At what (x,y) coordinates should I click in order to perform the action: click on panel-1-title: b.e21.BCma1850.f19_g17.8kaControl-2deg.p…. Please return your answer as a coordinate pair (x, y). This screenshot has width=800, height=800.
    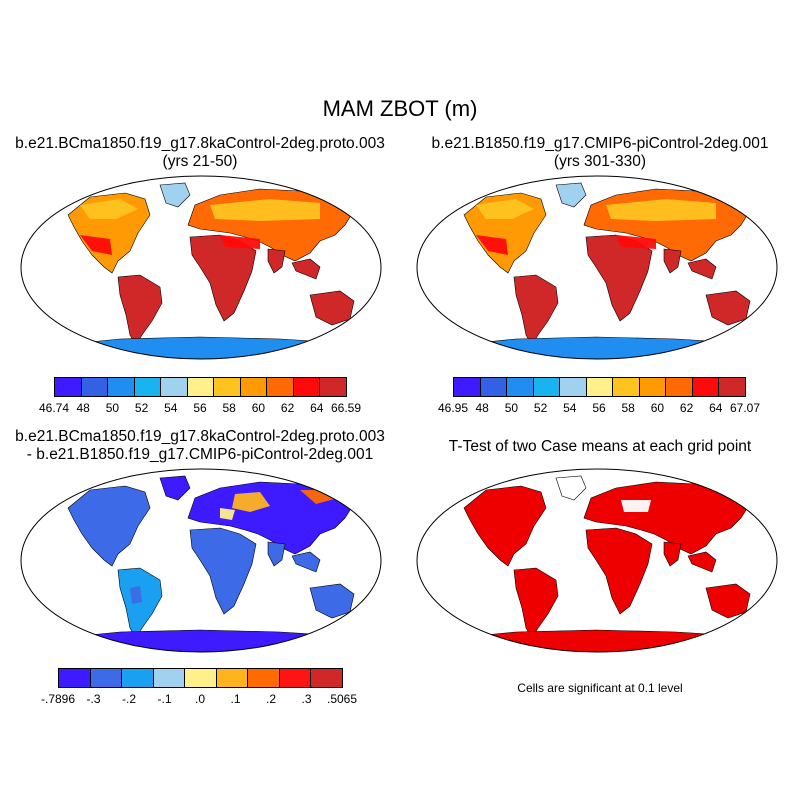
    Looking at the image, I should click on (200, 153).